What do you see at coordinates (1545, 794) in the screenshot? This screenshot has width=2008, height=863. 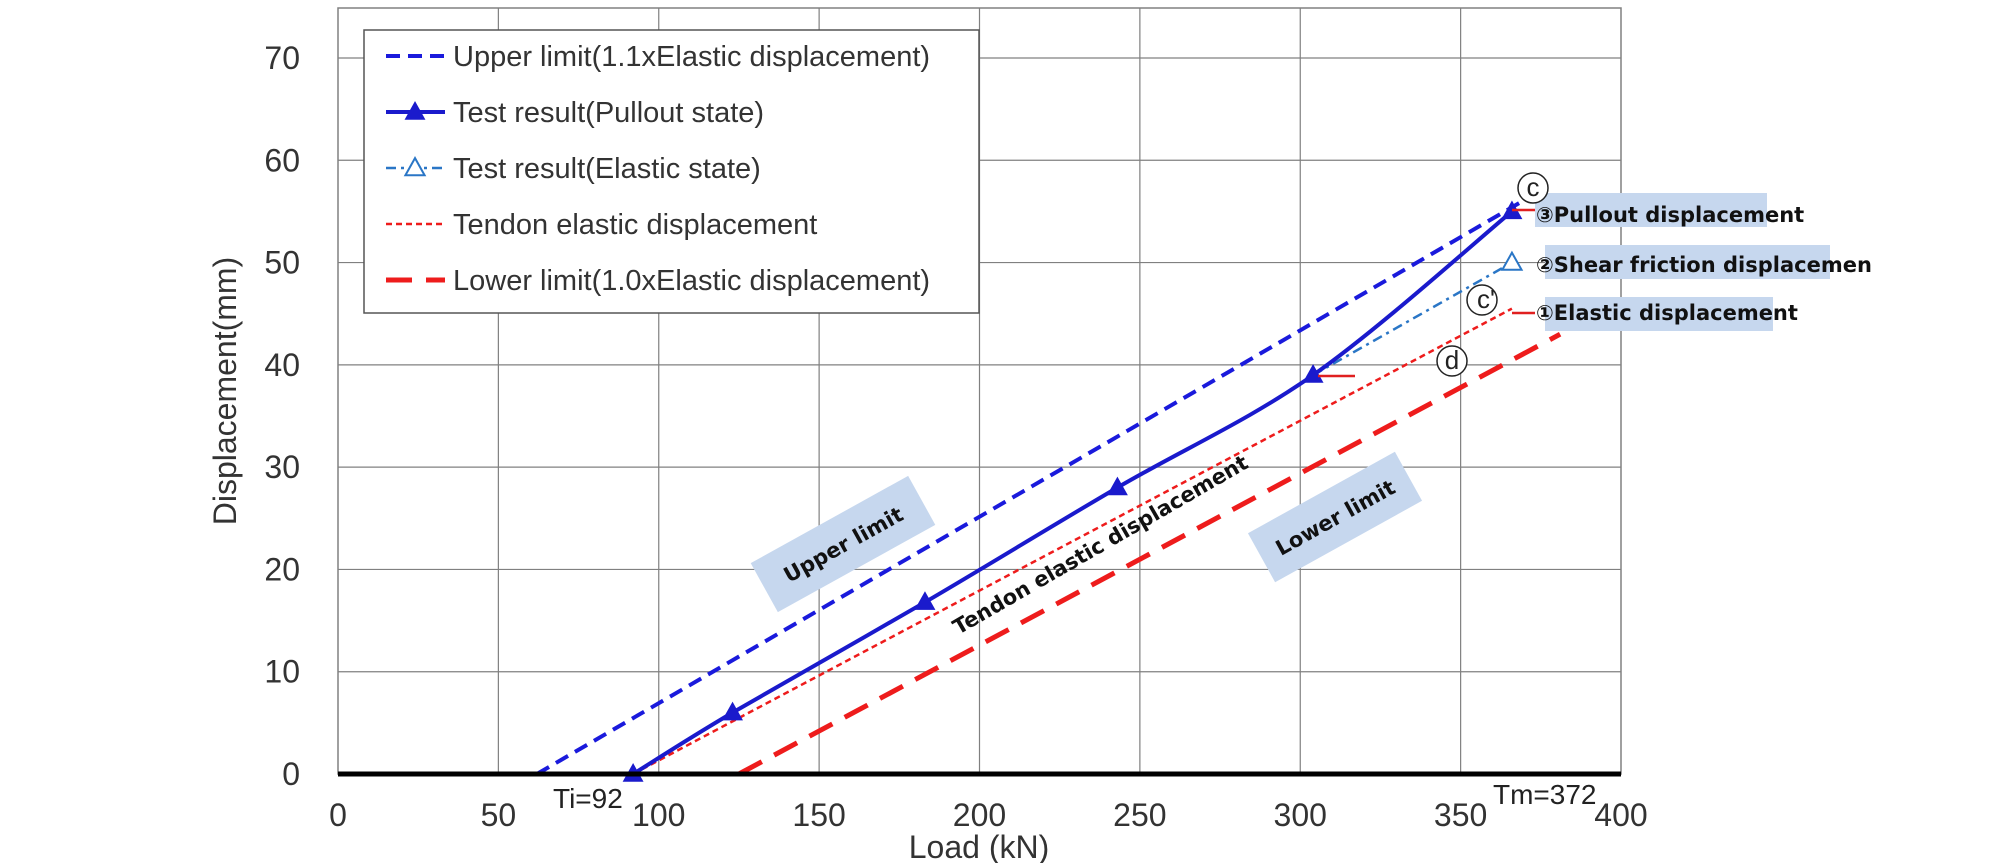 I see `tm-label: Tm=372` at bounding box center [1545, 794].